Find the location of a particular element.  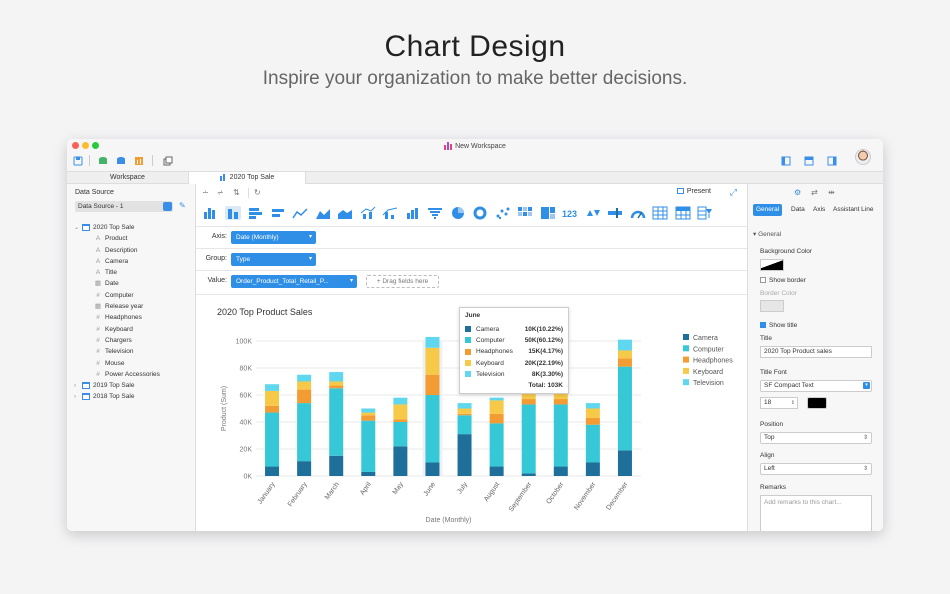

background-color-swatch is located at coordinates (772, 265).